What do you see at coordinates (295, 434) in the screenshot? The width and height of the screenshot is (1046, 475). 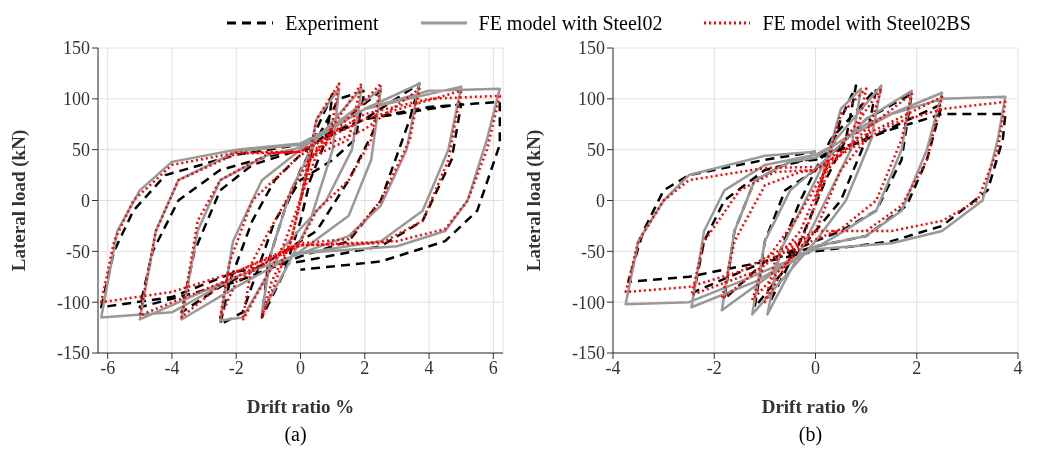 I see `text: (a)` at bounding box center [295, 434].